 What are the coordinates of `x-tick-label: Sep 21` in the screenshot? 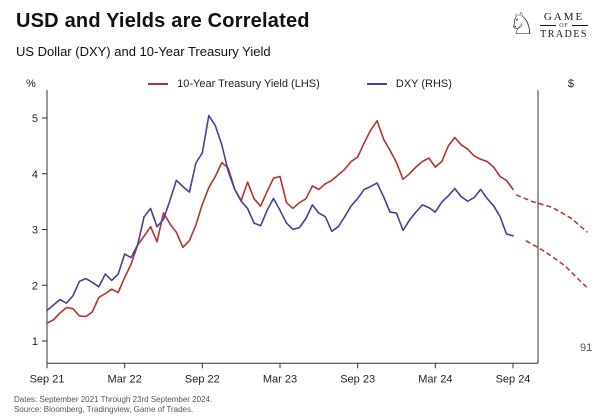 It's located at (47, 379).